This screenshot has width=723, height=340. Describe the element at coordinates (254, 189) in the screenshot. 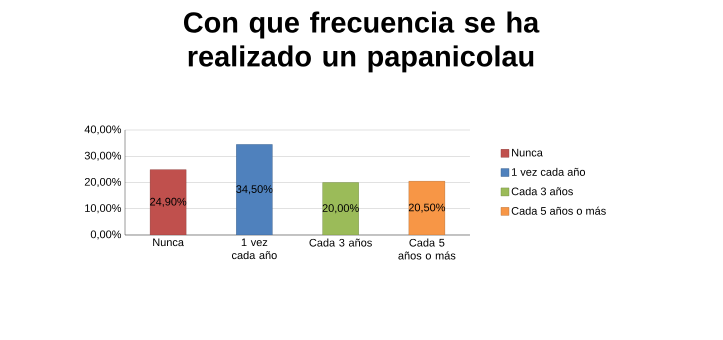

I see `data-label: 34,50%` at that location.